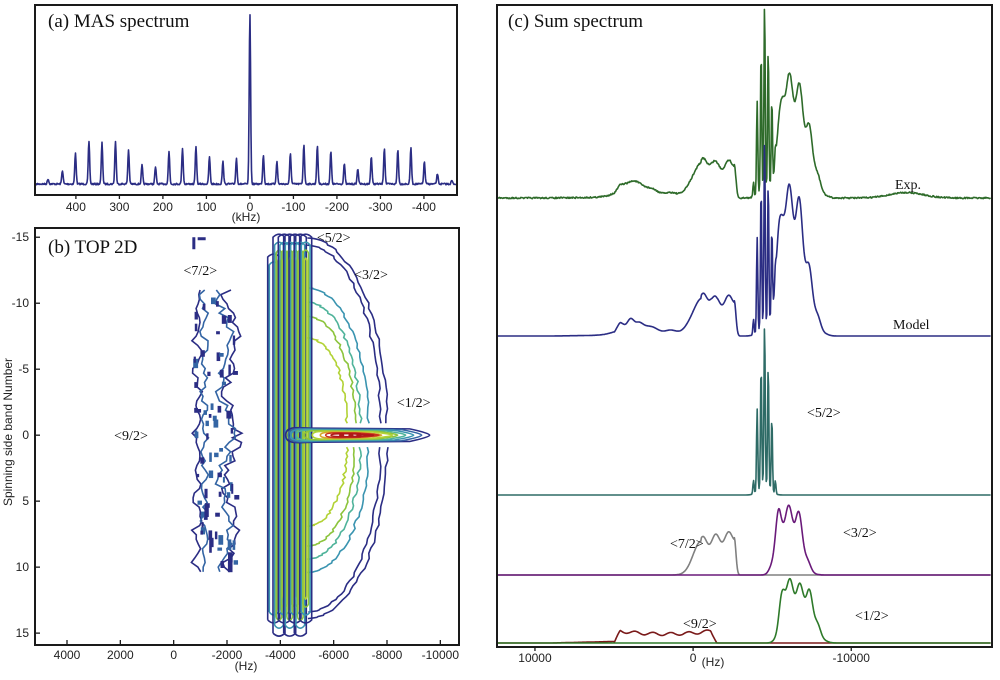 This screenshot has height=680, width=1000. I want to click on panel-b-contours, so click(310, 435).